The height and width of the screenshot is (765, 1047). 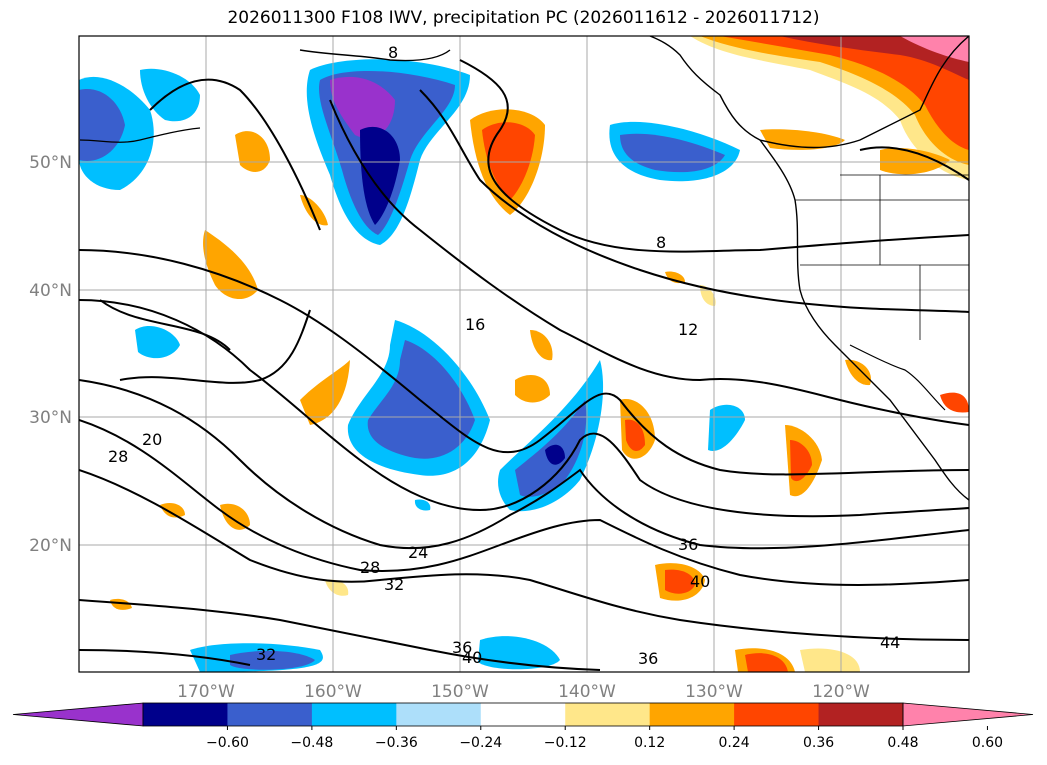 I want to click on colorbar-frame, so click(x=523, y=714).